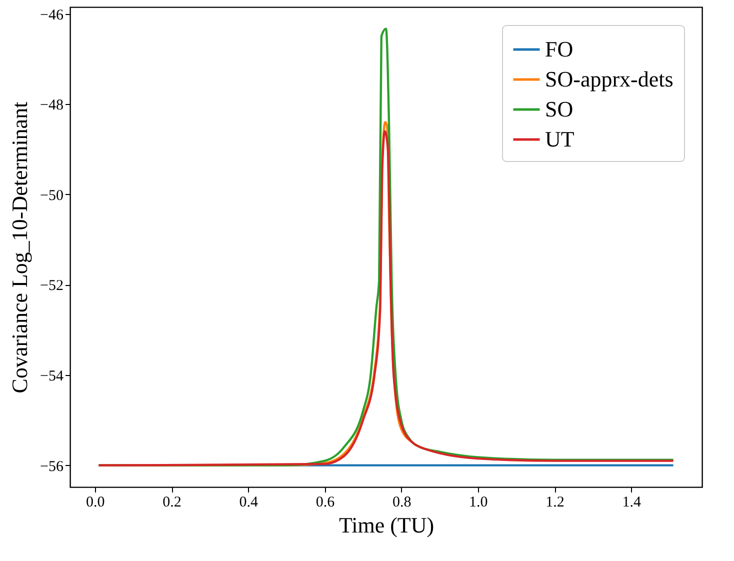  What do you see at coordinates (326, 502) in the screenshot?
I see `x-tick-label: 0.6` at bounding box center [326, 502].